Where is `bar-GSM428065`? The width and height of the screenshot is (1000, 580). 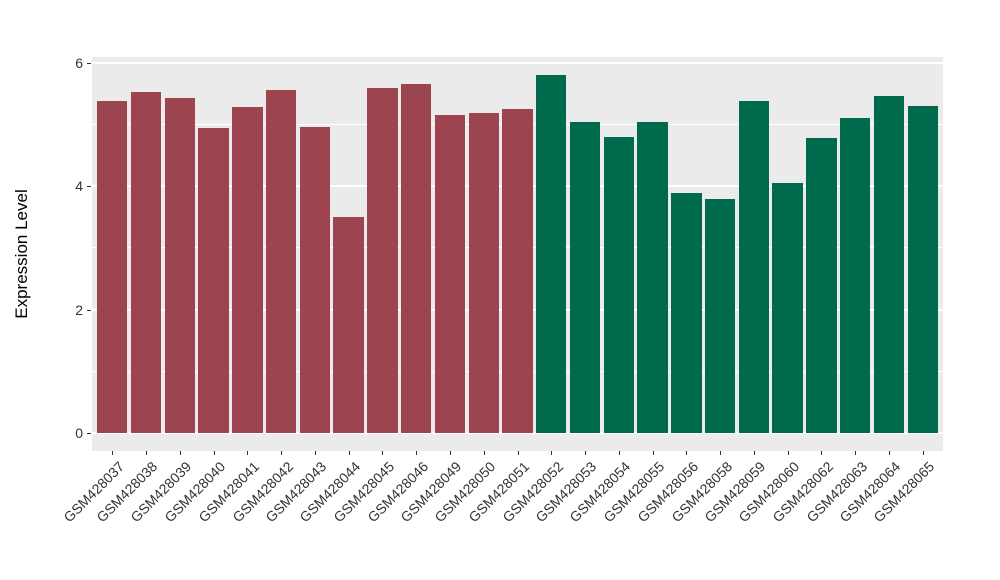
bar-GSM428065 is located at coordinates (922, 269).